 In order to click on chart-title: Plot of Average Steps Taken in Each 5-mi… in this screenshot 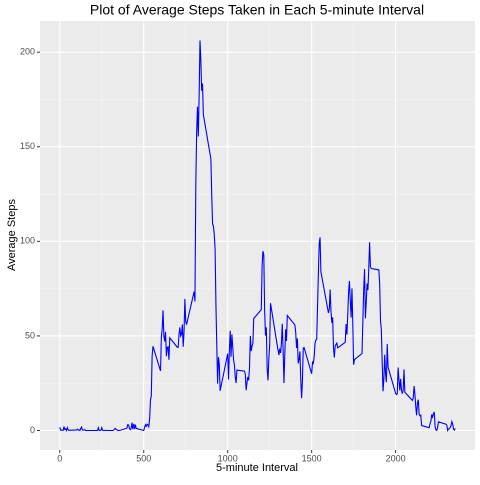, I will do `click(257, 10)`.